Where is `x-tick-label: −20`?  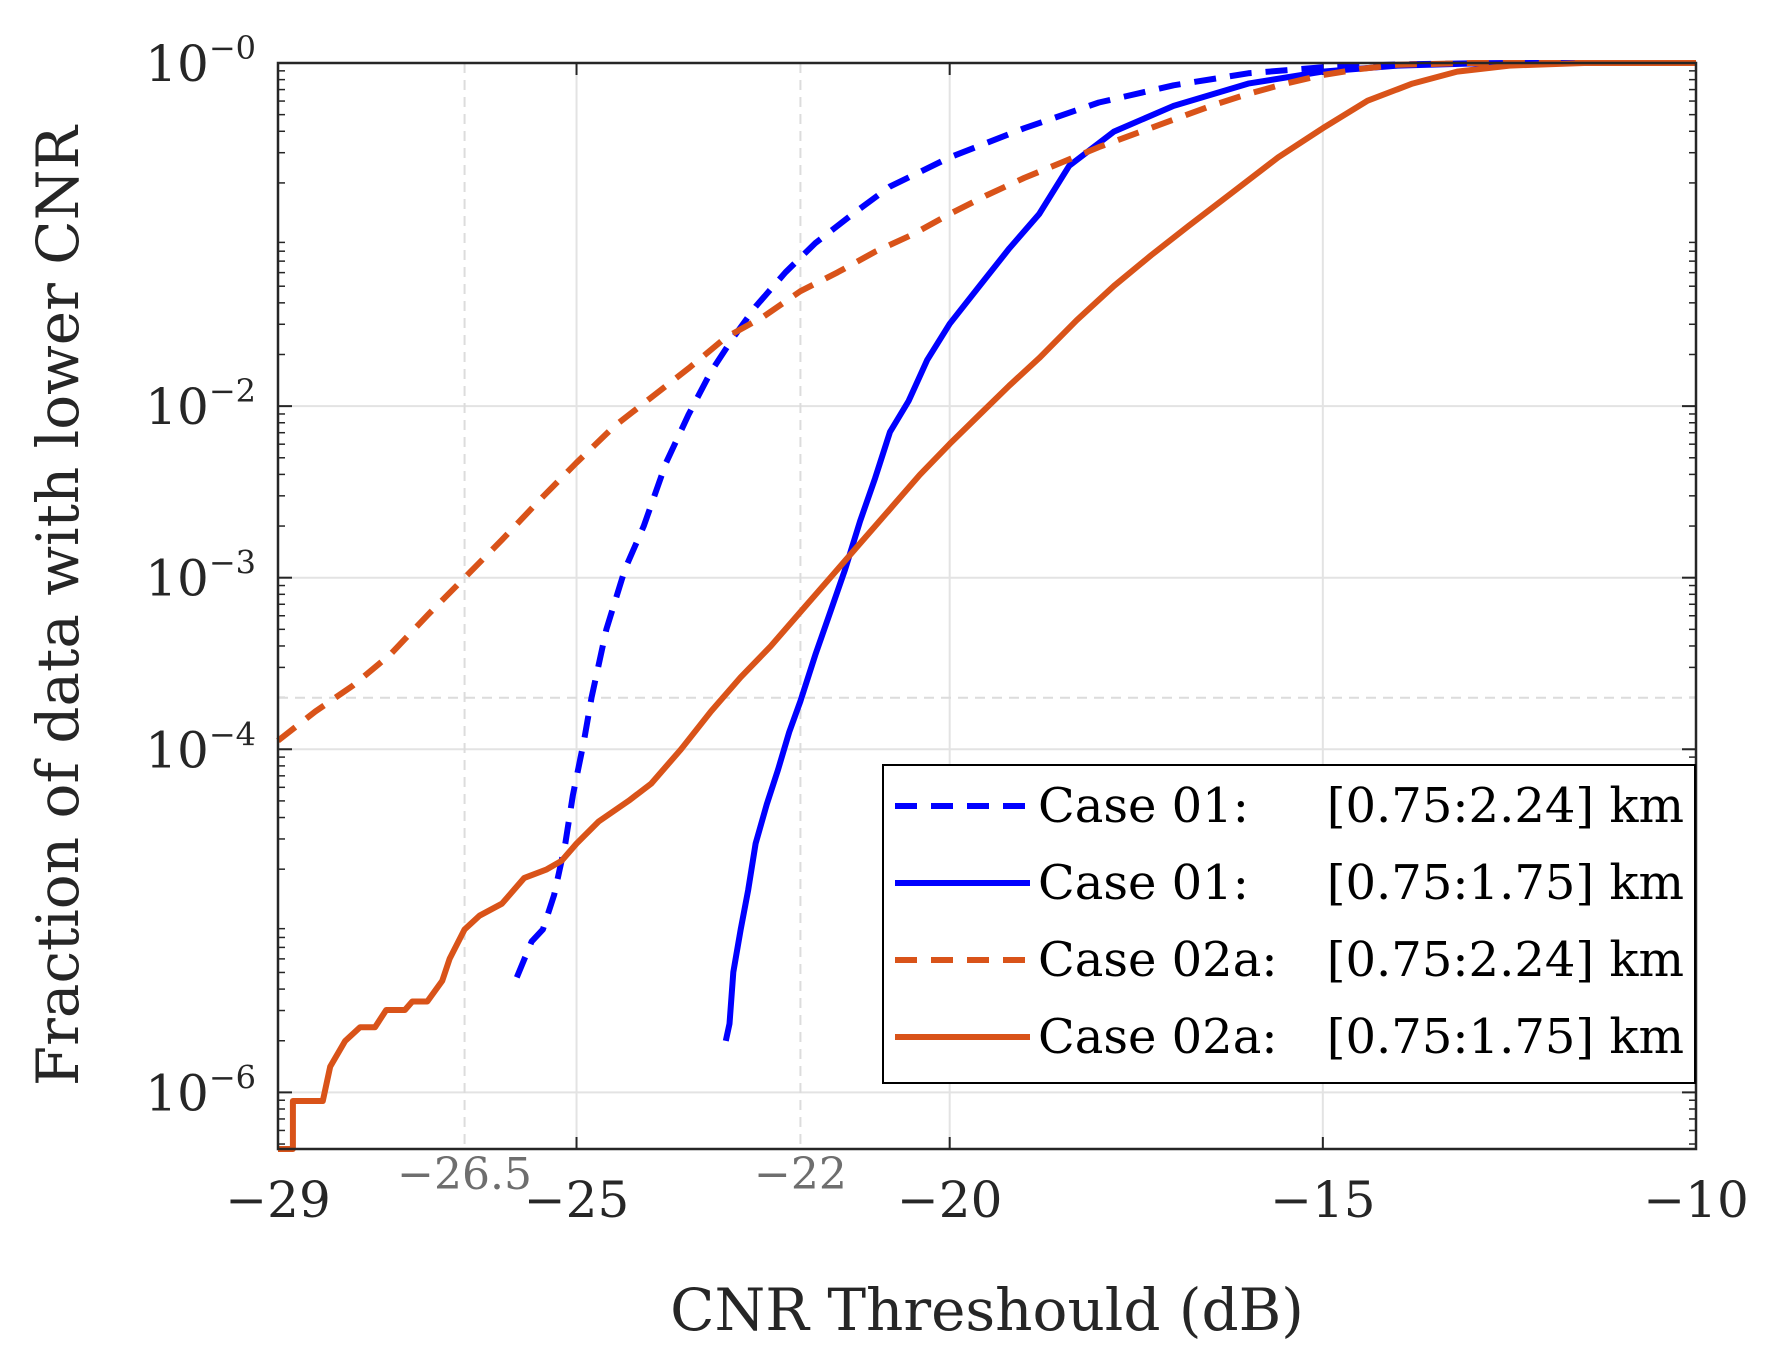 x-tick-label: −20 is located at coordinates (950, 1200).